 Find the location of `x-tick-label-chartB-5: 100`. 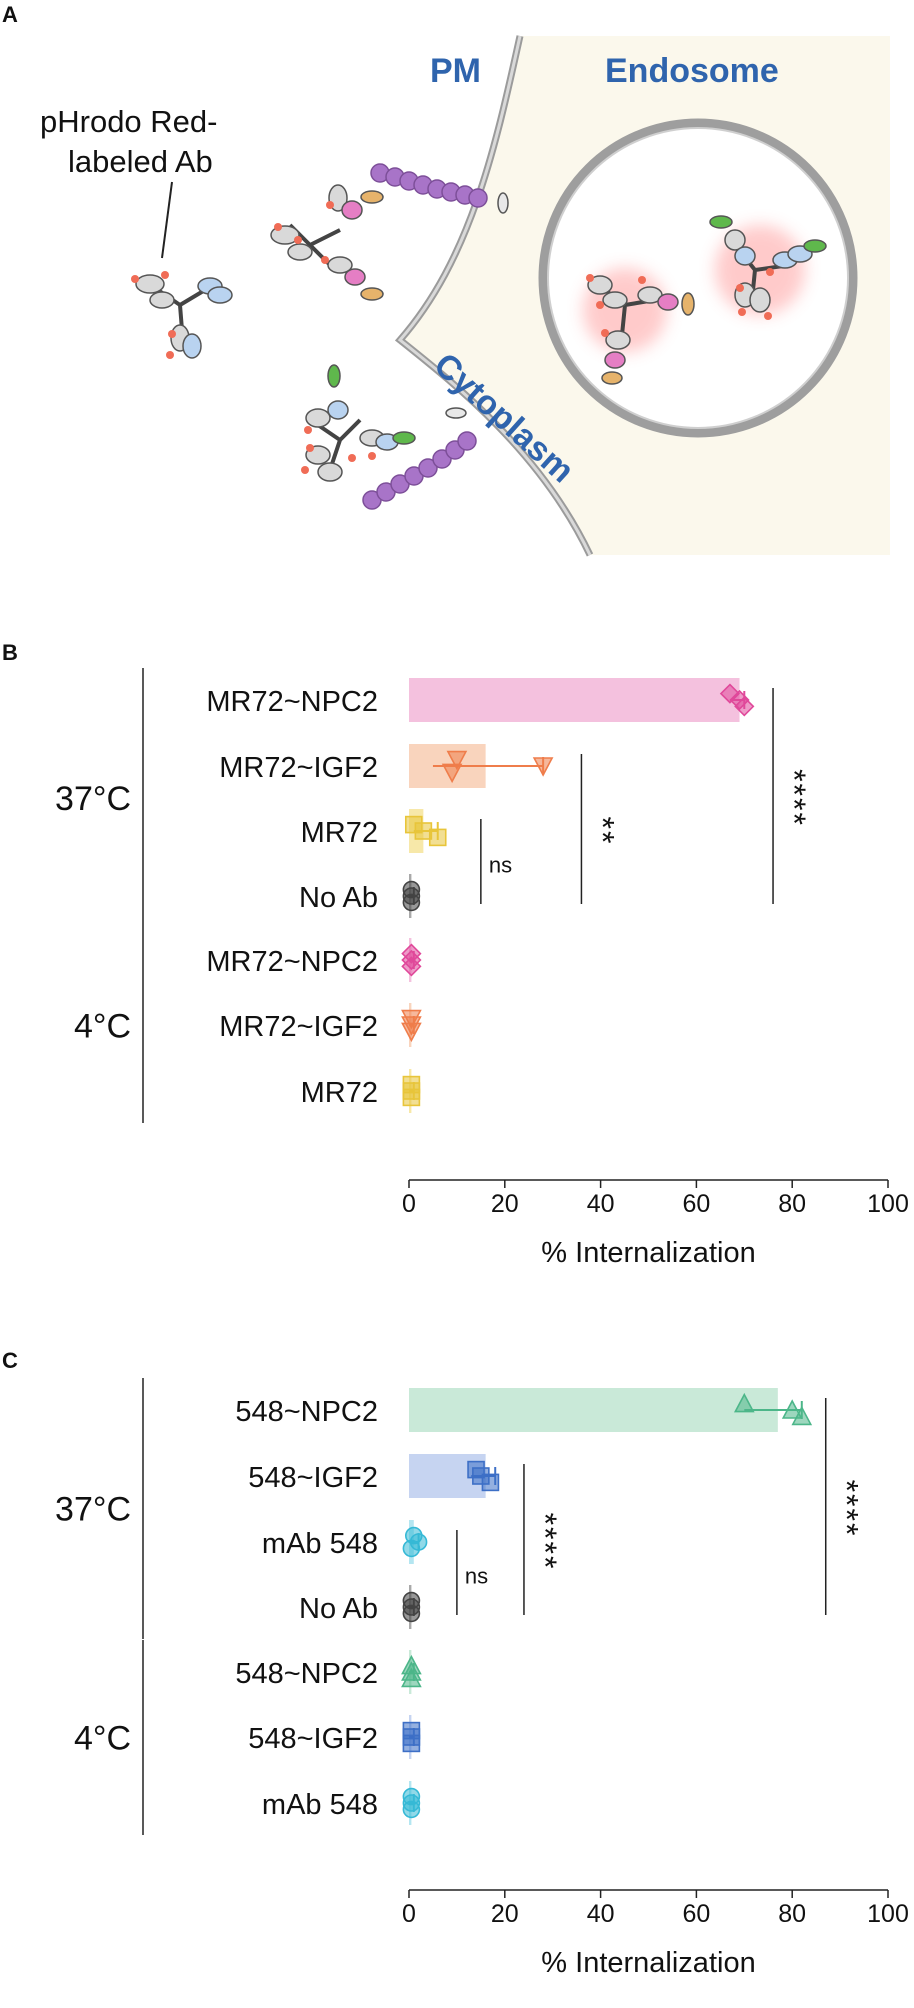

x-tick-label-chartB-5: 100 is located at coordinates (888, 1204).